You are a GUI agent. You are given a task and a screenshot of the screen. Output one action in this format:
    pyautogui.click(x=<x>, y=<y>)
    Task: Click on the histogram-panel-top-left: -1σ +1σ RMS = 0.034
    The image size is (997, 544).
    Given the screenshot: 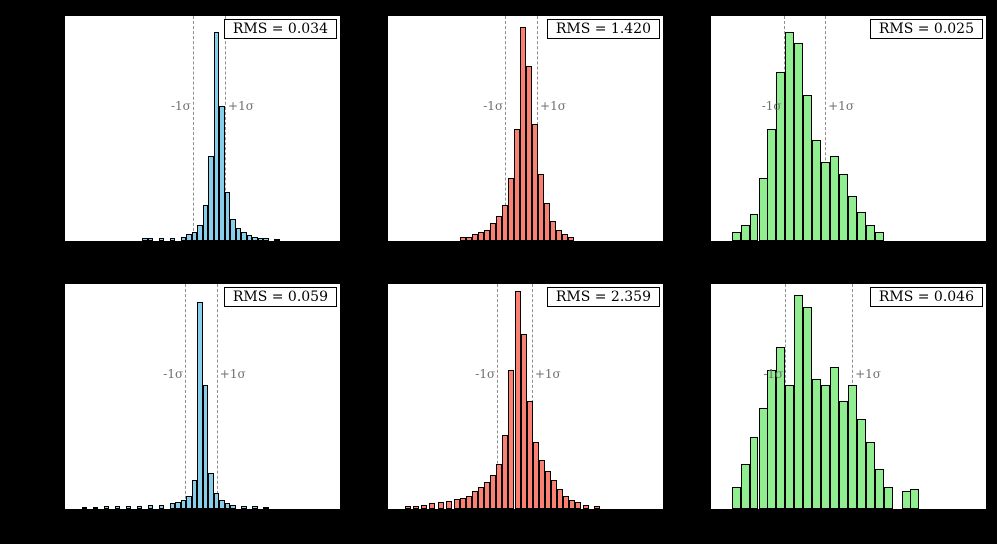 What is the action you would take?
    pyautogui.click(x=202, y=128)
    